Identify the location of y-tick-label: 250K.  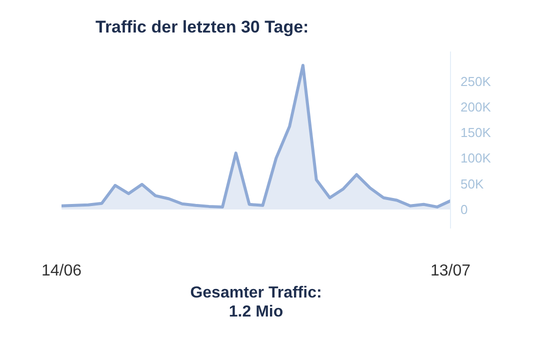
(476, 81).